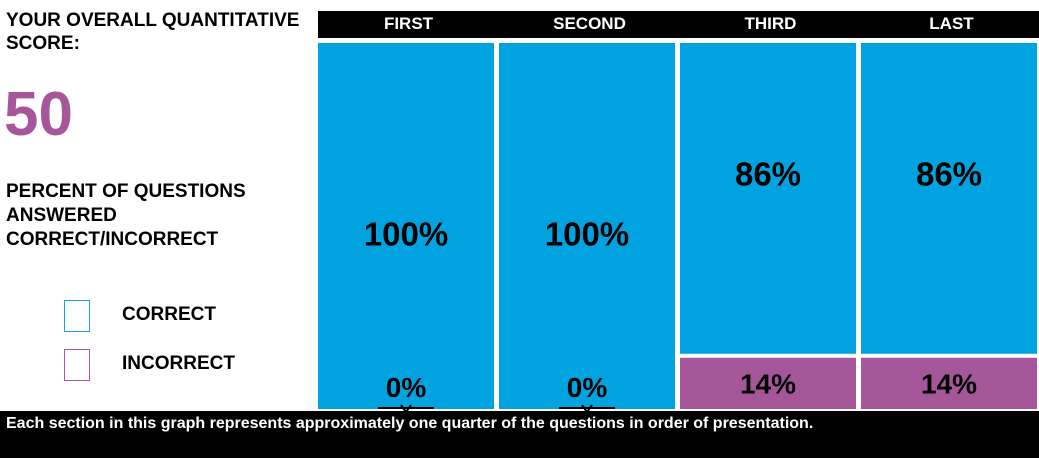  I want to click on score-title: YOUR OVERALL QUANTITATIVE SCORE:, so click(153, 32).